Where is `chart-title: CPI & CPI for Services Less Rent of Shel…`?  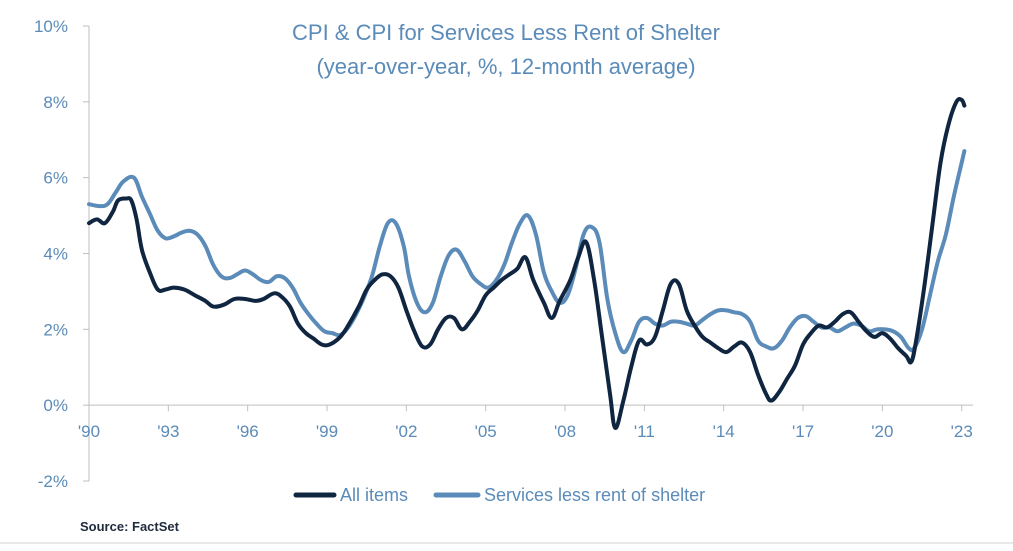 chart-title: CPI & CPI for Services Less Rent of Shel… is located at coordinates (506, 32).